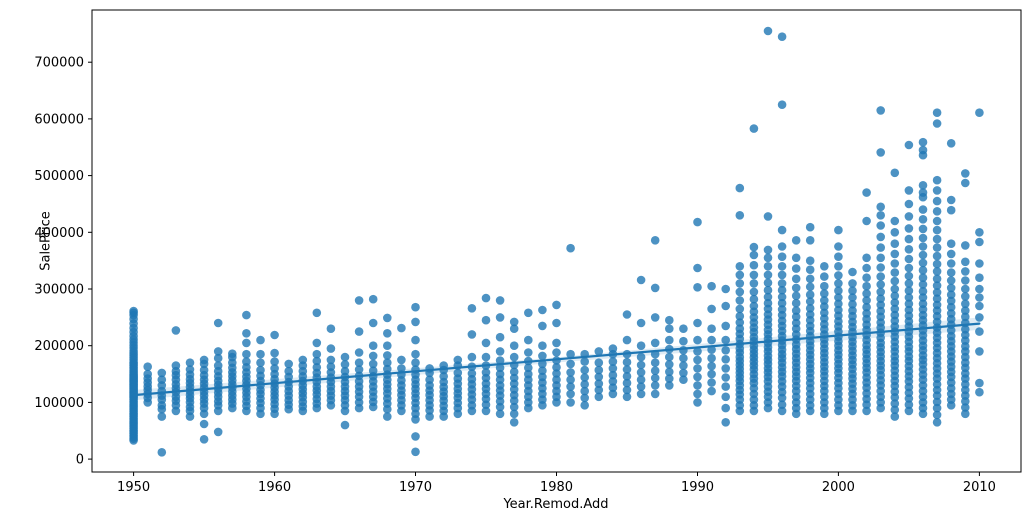  I want to click on y-tick-label: 200000, so click(59, 346).